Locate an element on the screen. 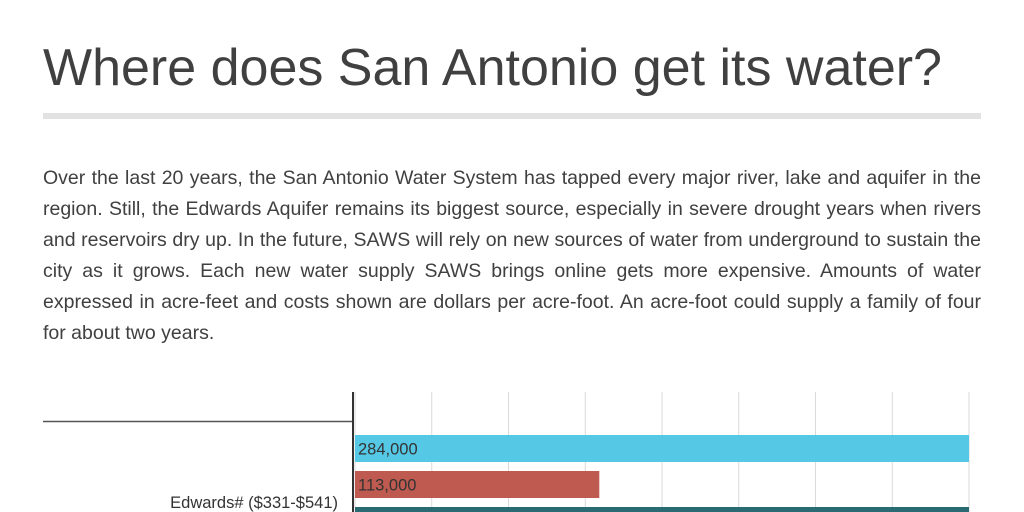 Image resolution: width=1024 pixels, height=512 pixels. bar-value-label: 113,000 is located at coordinates (387, 486).